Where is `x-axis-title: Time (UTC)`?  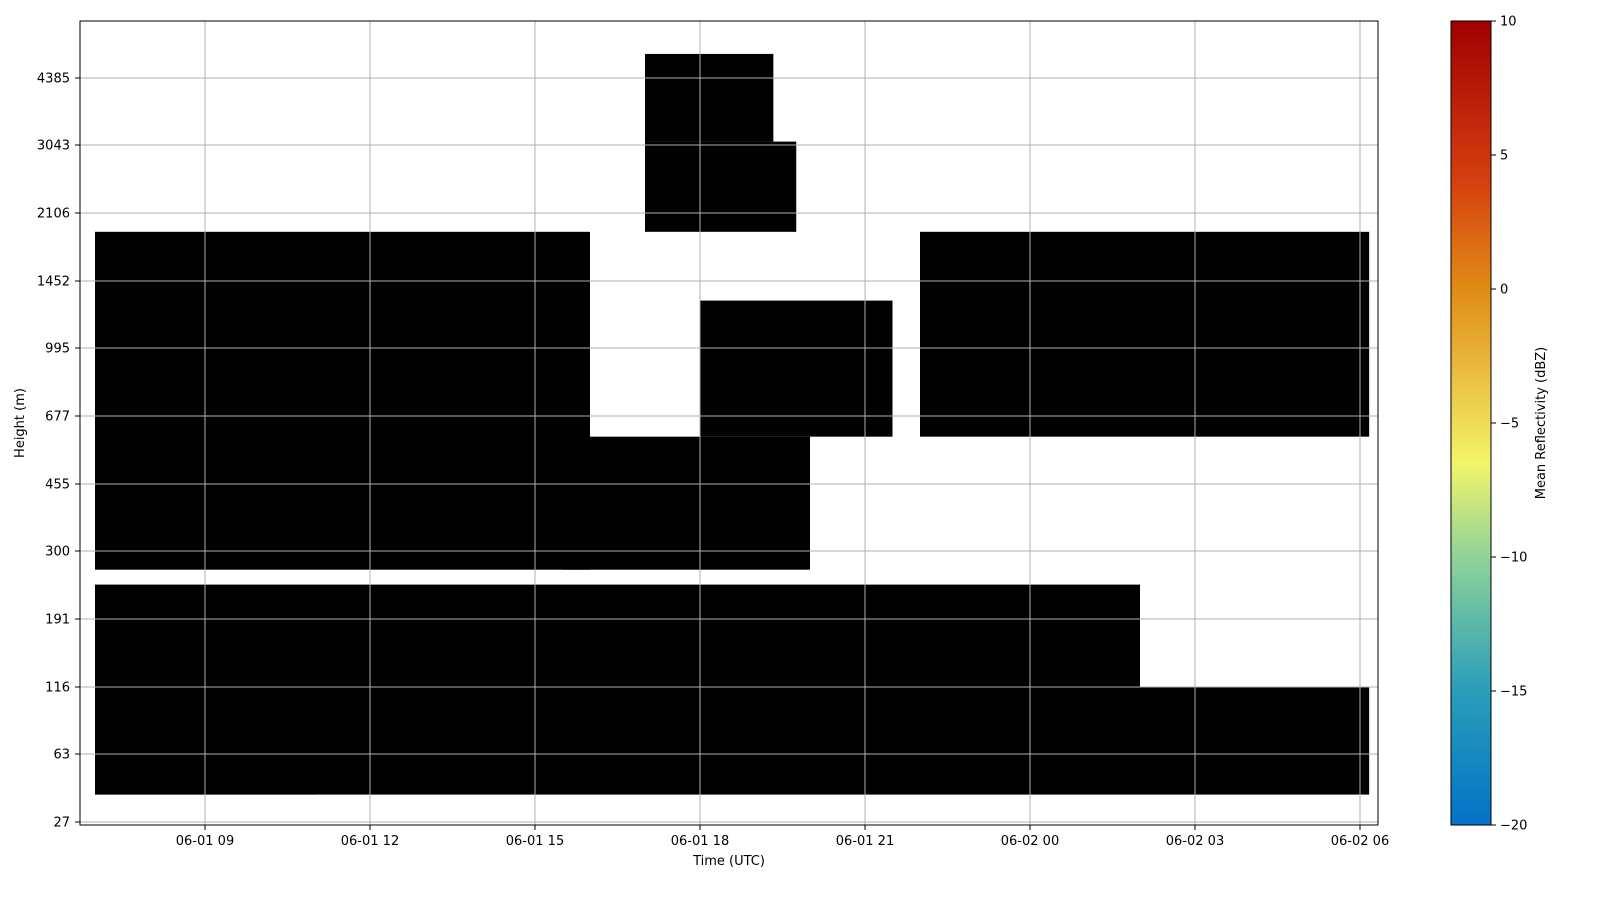 x-axis-title: Time (UTC) is located at coordinates (728, 861).